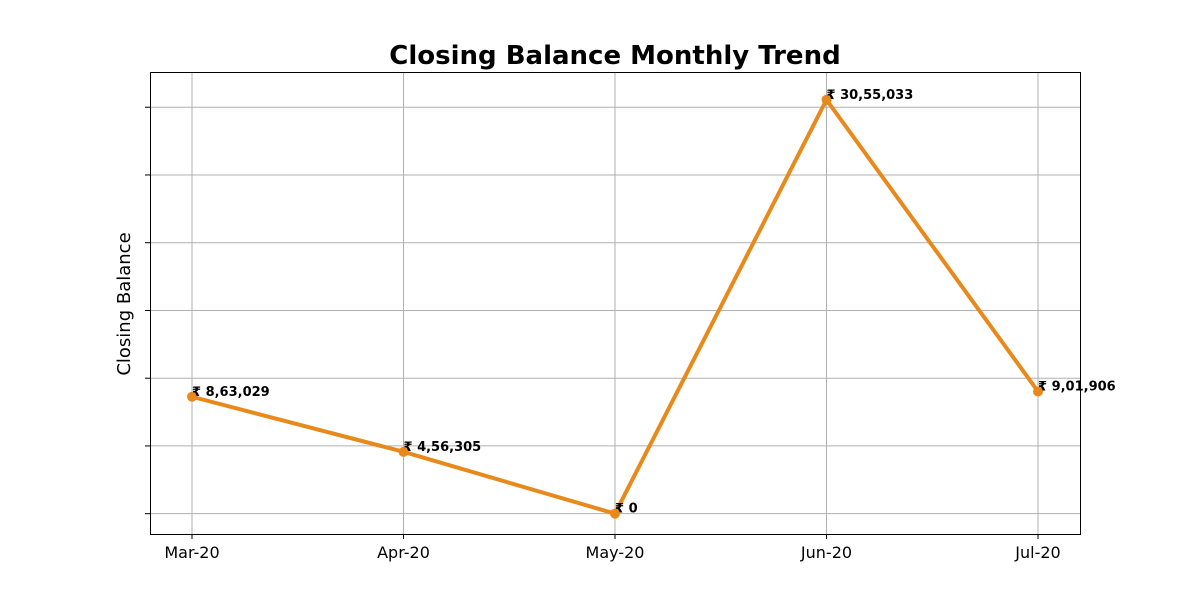 Image resolution: width=1200 pixels, height=600 pixels. Describe the element at coordinates (615, 552) in the screenshot. I see `x-tick-label: May-20` at that location.